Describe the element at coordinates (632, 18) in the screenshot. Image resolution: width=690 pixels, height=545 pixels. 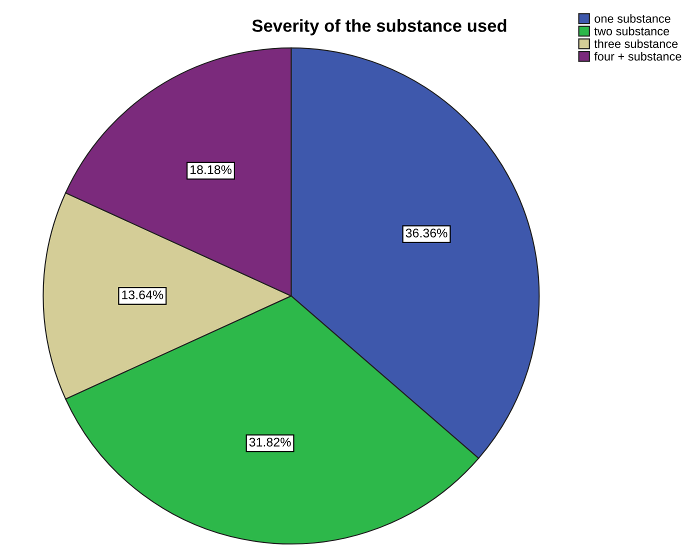
I see `legend-label: one substance` at that location.